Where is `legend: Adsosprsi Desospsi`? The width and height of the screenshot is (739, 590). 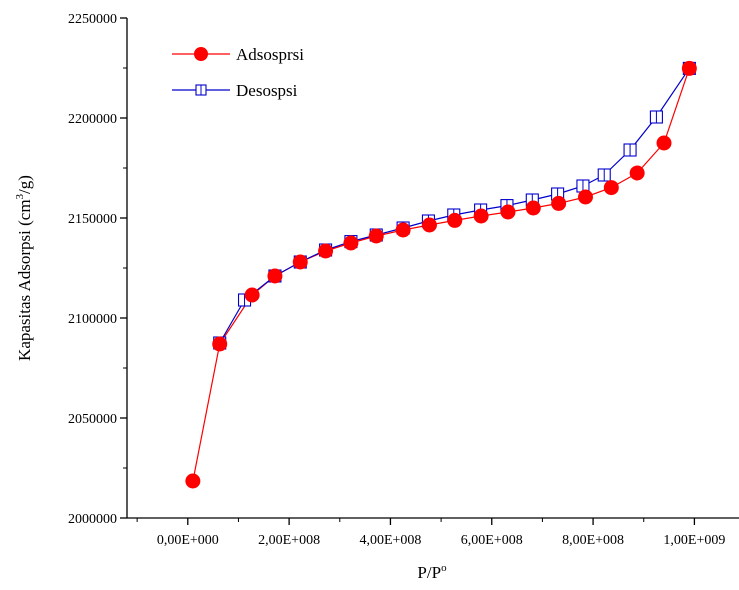
legend: Adsosprsi Desospsi is located at coordinates (238, 72).